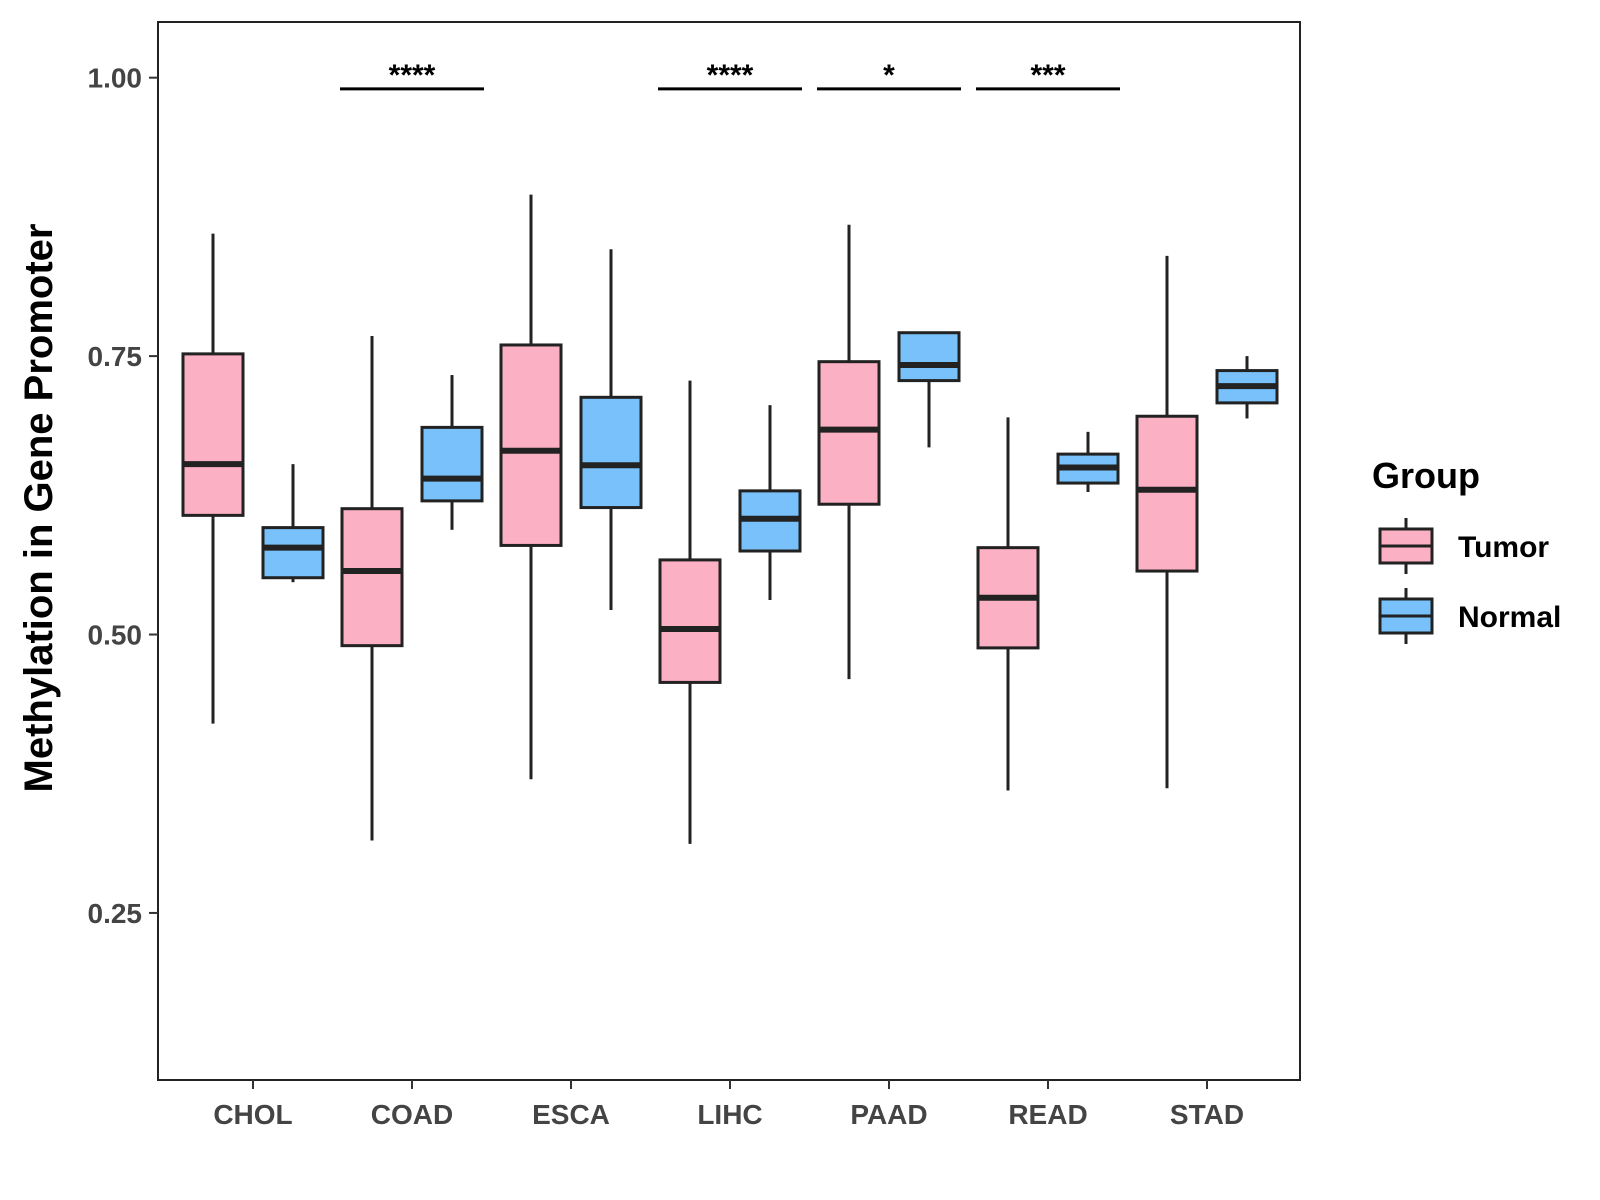 The height and width of the screenshot is (1200, 1600). I want to click on legend-label: Tumor, so click(1503, 547).